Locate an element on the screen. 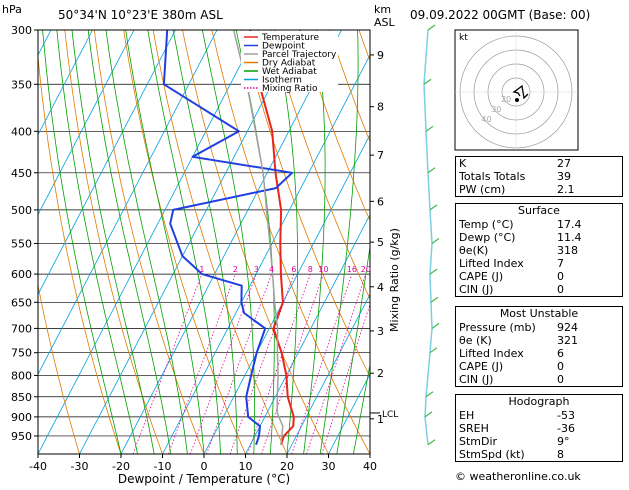  indices-table: K 27 Totals Totals 39 PW (cm) 2.1 is located at coordinates (539, 176).